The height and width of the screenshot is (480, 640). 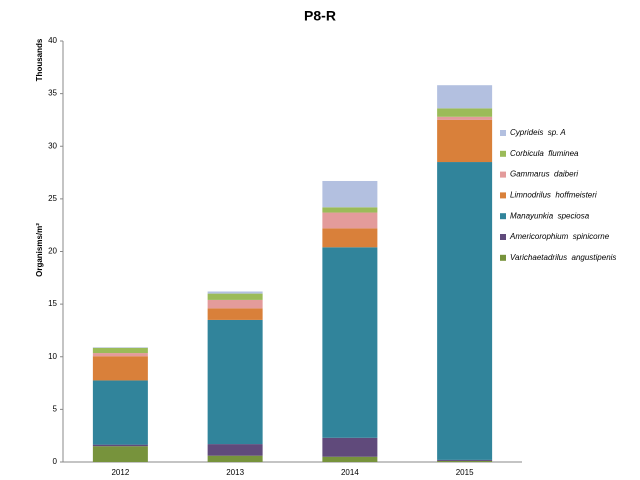 I want to click on y-tick-label: 5, so click(x=55, y=408).